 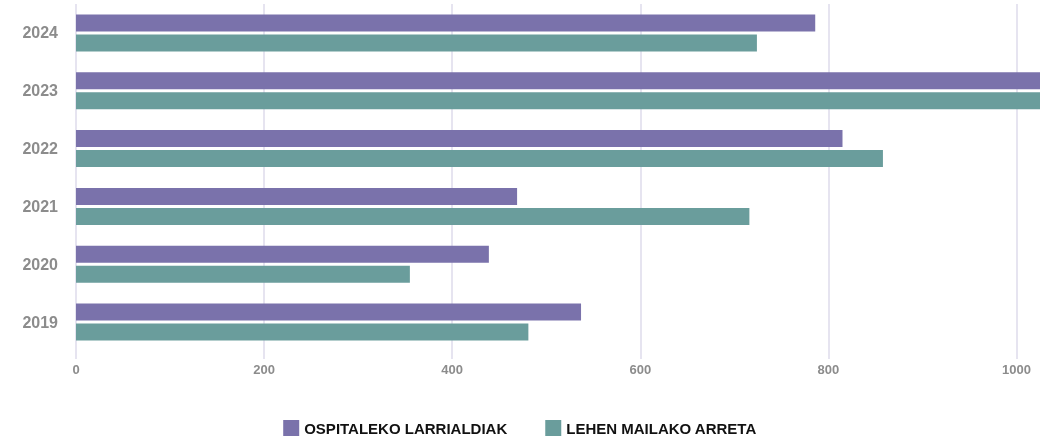 What do you see at coordinates (40, 206) in the screenshot?
I see `y-tick-label: 2021` at bounding box center [40, 206].